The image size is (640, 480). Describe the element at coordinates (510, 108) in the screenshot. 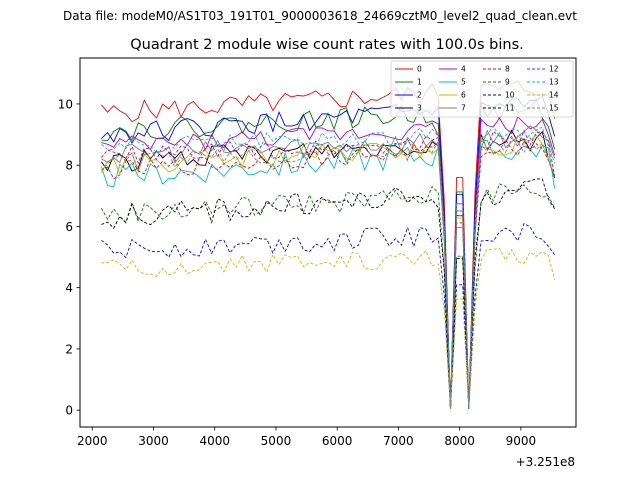

I see `legend-label-11: 11` at that location.